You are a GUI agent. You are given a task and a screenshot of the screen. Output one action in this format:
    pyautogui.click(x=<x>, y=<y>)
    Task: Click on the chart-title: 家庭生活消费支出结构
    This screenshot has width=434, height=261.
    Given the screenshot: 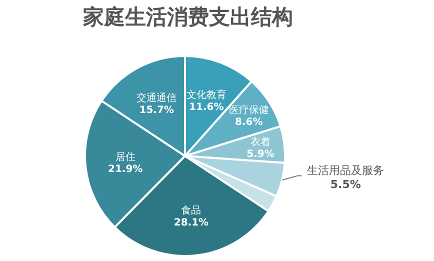 What is the action you would take?
    pyautogui.click(x=187, y=16)
    